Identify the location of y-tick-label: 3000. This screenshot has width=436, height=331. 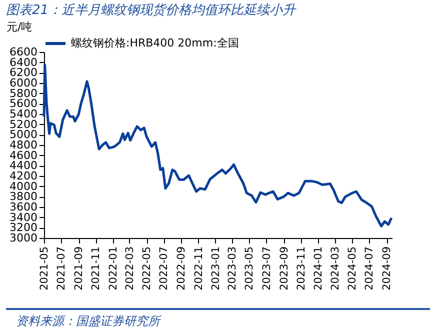
(24, 238).